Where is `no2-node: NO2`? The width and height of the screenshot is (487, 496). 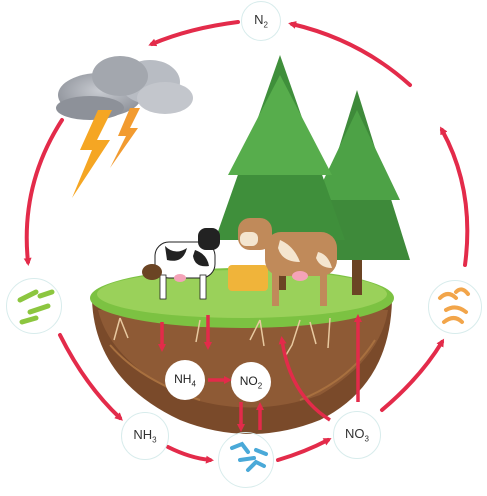
no2-node: NO2 is located at coordinates (251, 382).